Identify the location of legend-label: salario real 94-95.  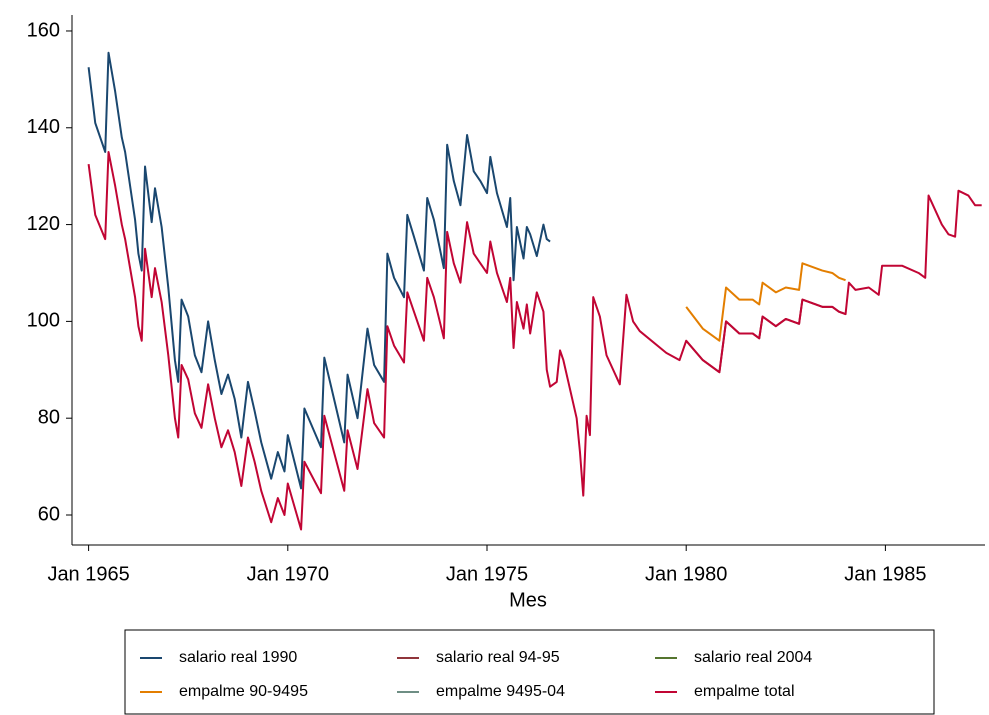
(498, 657).